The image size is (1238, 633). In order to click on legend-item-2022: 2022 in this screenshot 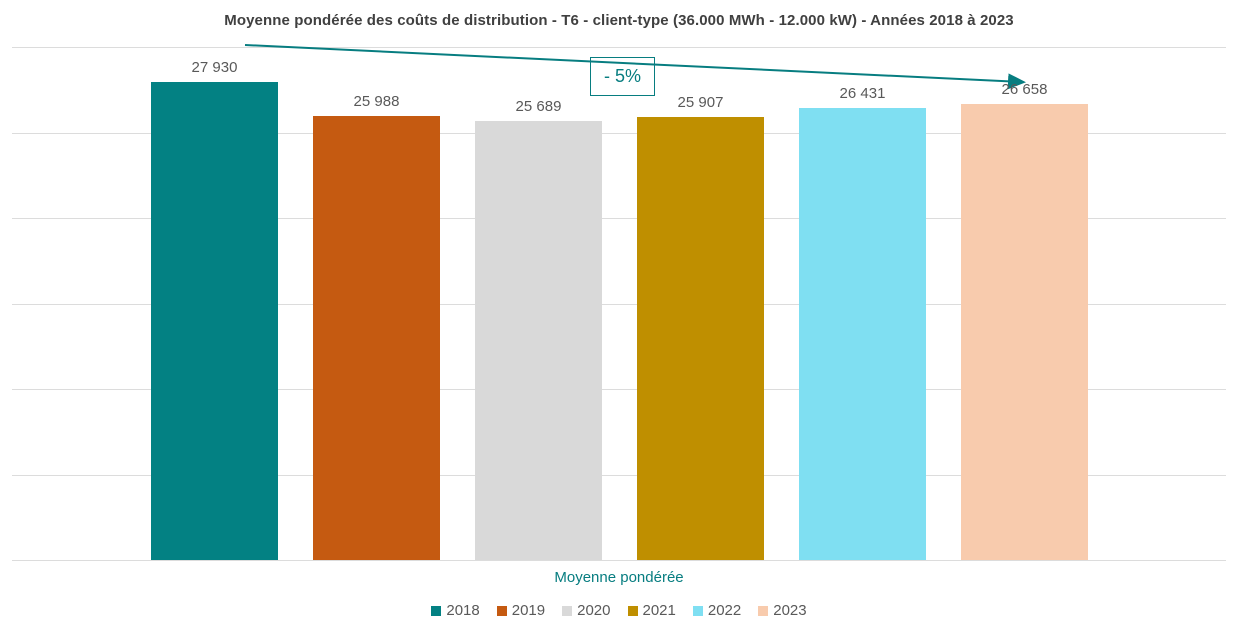, I will do `click(717, 610)`.